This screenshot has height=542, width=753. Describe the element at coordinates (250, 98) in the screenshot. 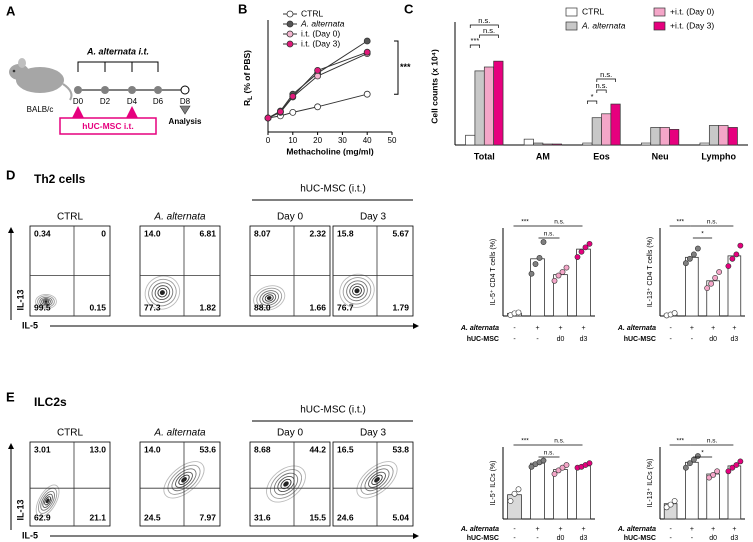

I see `y-label-sub: L` at that location.